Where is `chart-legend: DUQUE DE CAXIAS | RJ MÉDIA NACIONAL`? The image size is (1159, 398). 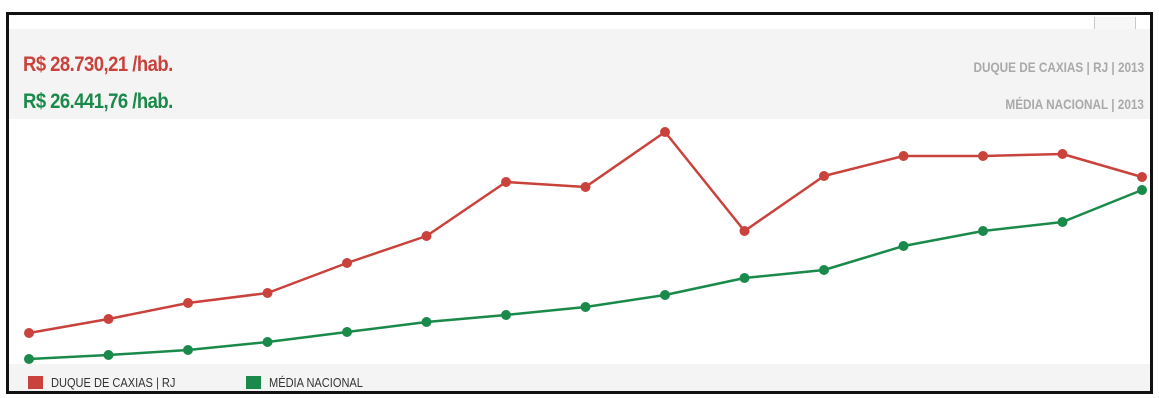
chart-legend: DUQUE DE CAXIAS | RJ MÉDIA NACIONAL is located at coordinates (579, 377).